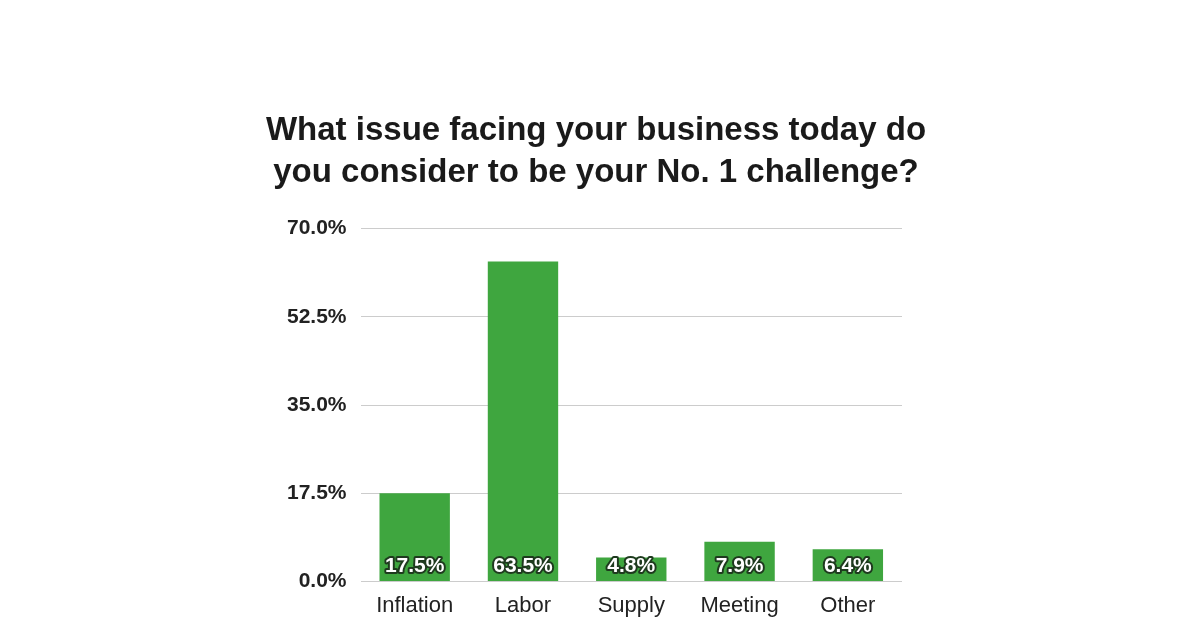 The image size is (1200, 628). Describe the element at coordinates (523, 565) in the screenshot. I see `data-label: 63.5%` at that location.